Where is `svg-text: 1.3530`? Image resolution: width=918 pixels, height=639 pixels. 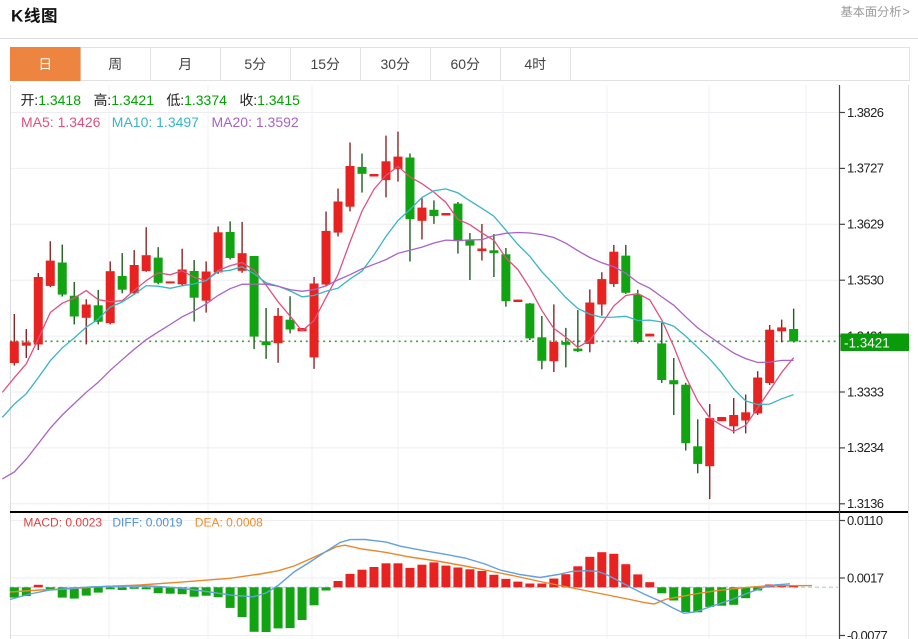
svg-text: 1.3530 is located at coordinates (865, 280).